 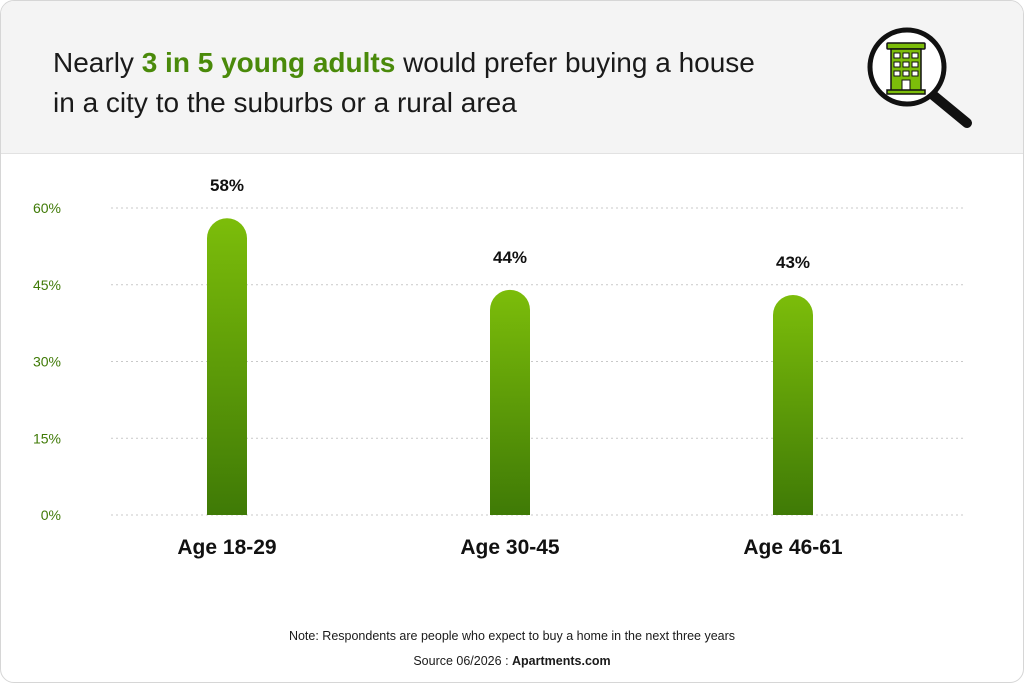 What do you see at coordinates (268, 62) in the screenshot?
I see `title-highlight: 3 in 5 young adults` at bounding box center [268, 62].